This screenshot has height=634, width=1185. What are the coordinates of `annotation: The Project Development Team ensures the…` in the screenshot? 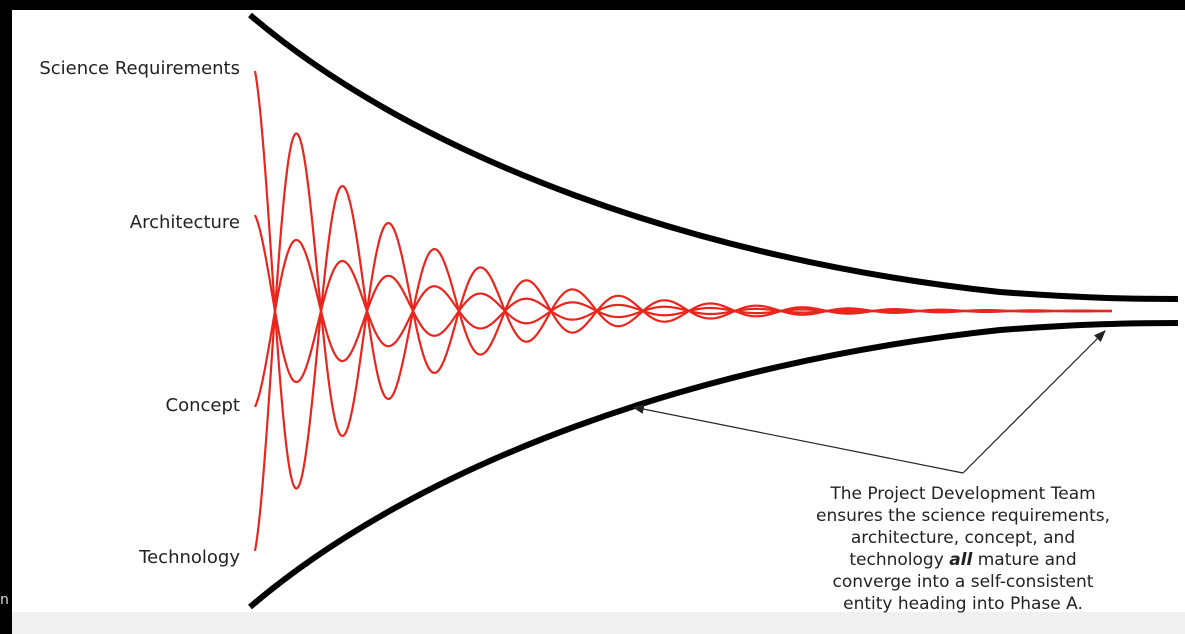 It's located at (963, 549).